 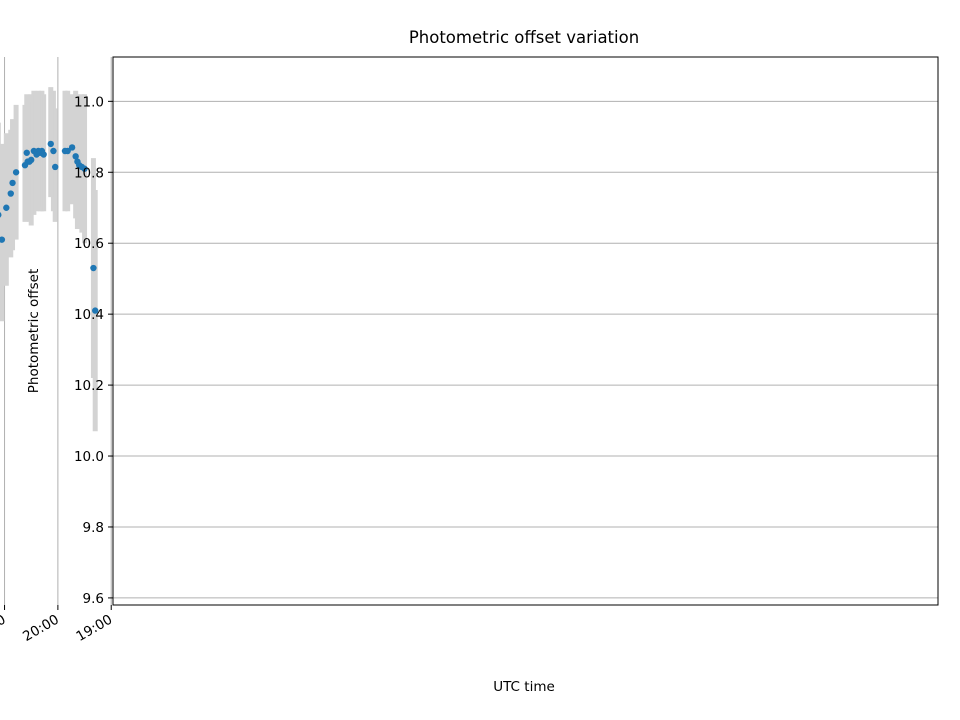 What do you see at coordinates (34, 331) in the screenshot?
I see `y-axis-label: Photometric offset` at bounding box center [34, 331].